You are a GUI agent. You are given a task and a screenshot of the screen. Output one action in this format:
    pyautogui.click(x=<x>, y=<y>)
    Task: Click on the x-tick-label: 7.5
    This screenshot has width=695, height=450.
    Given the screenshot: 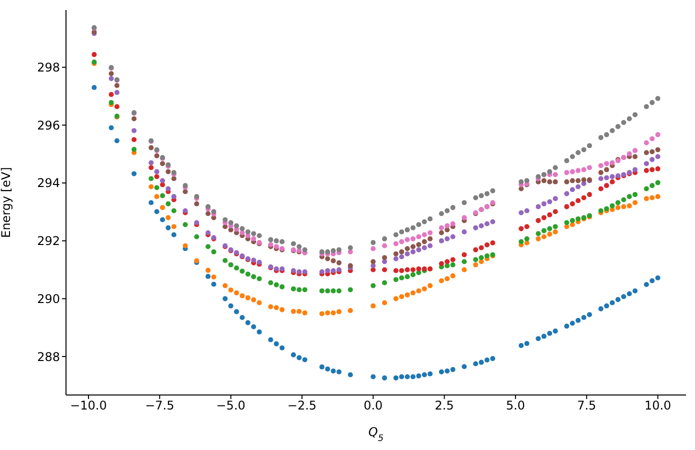 What is the action you would take?
    pyautogui.click(x=586, y=405)
    